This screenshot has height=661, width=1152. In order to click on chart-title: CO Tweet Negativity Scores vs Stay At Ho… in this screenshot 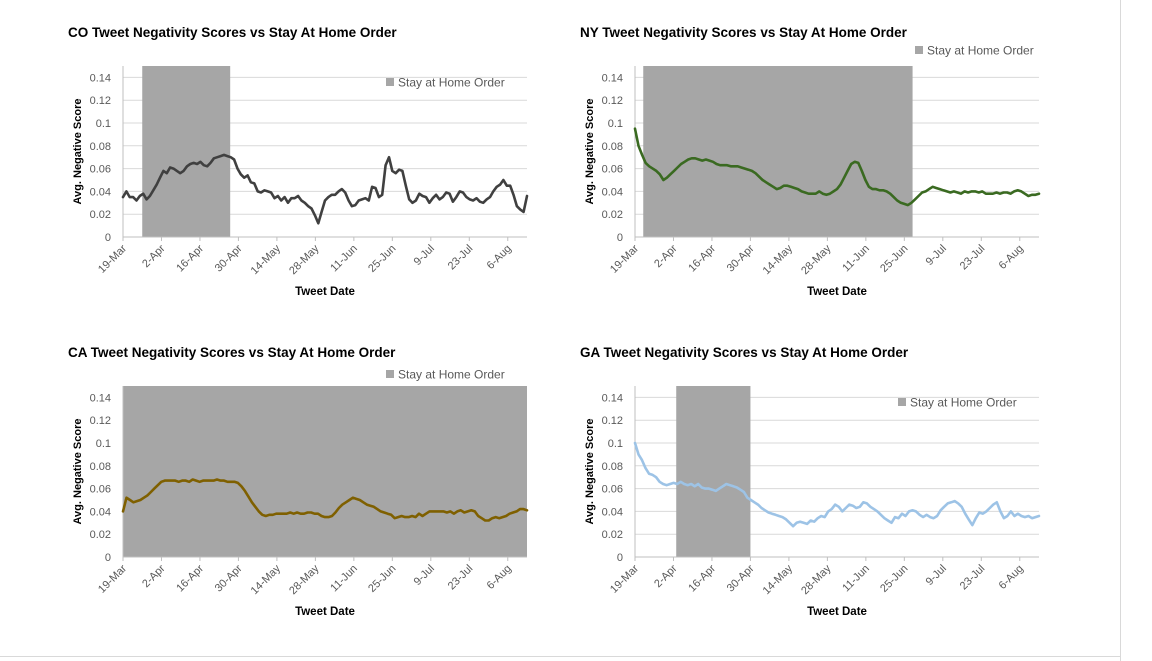, I will do `click(232, 32)`.